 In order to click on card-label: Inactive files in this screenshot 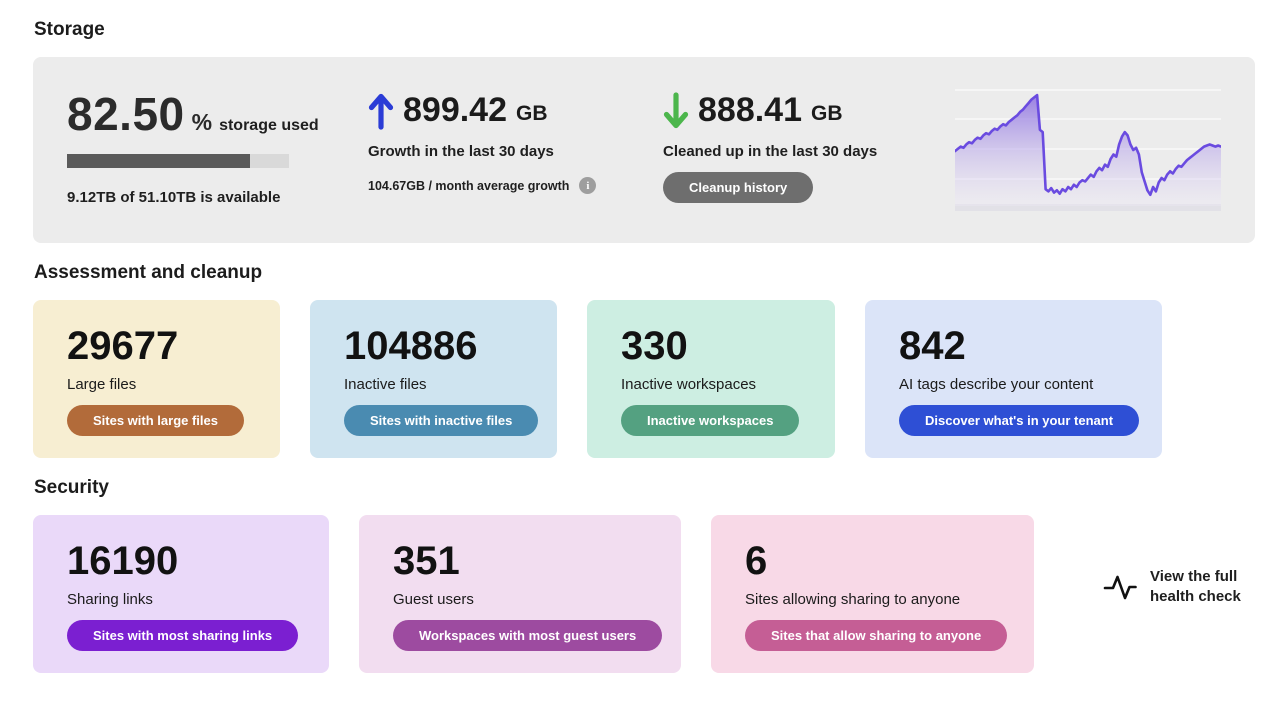, I will do `click(385, 384)`.